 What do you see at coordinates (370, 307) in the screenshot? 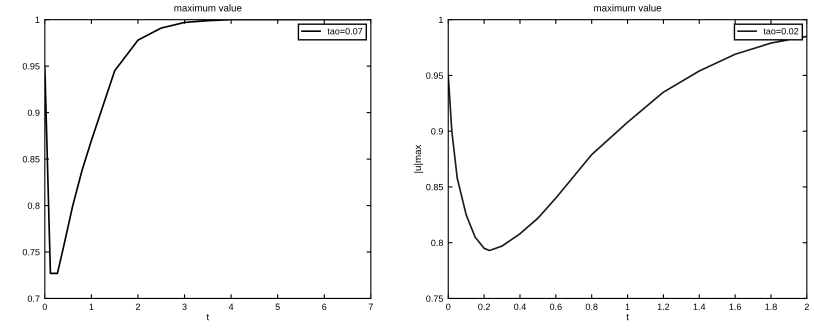
I see `x-tick-label: 7` at bounding box center [370, 307].